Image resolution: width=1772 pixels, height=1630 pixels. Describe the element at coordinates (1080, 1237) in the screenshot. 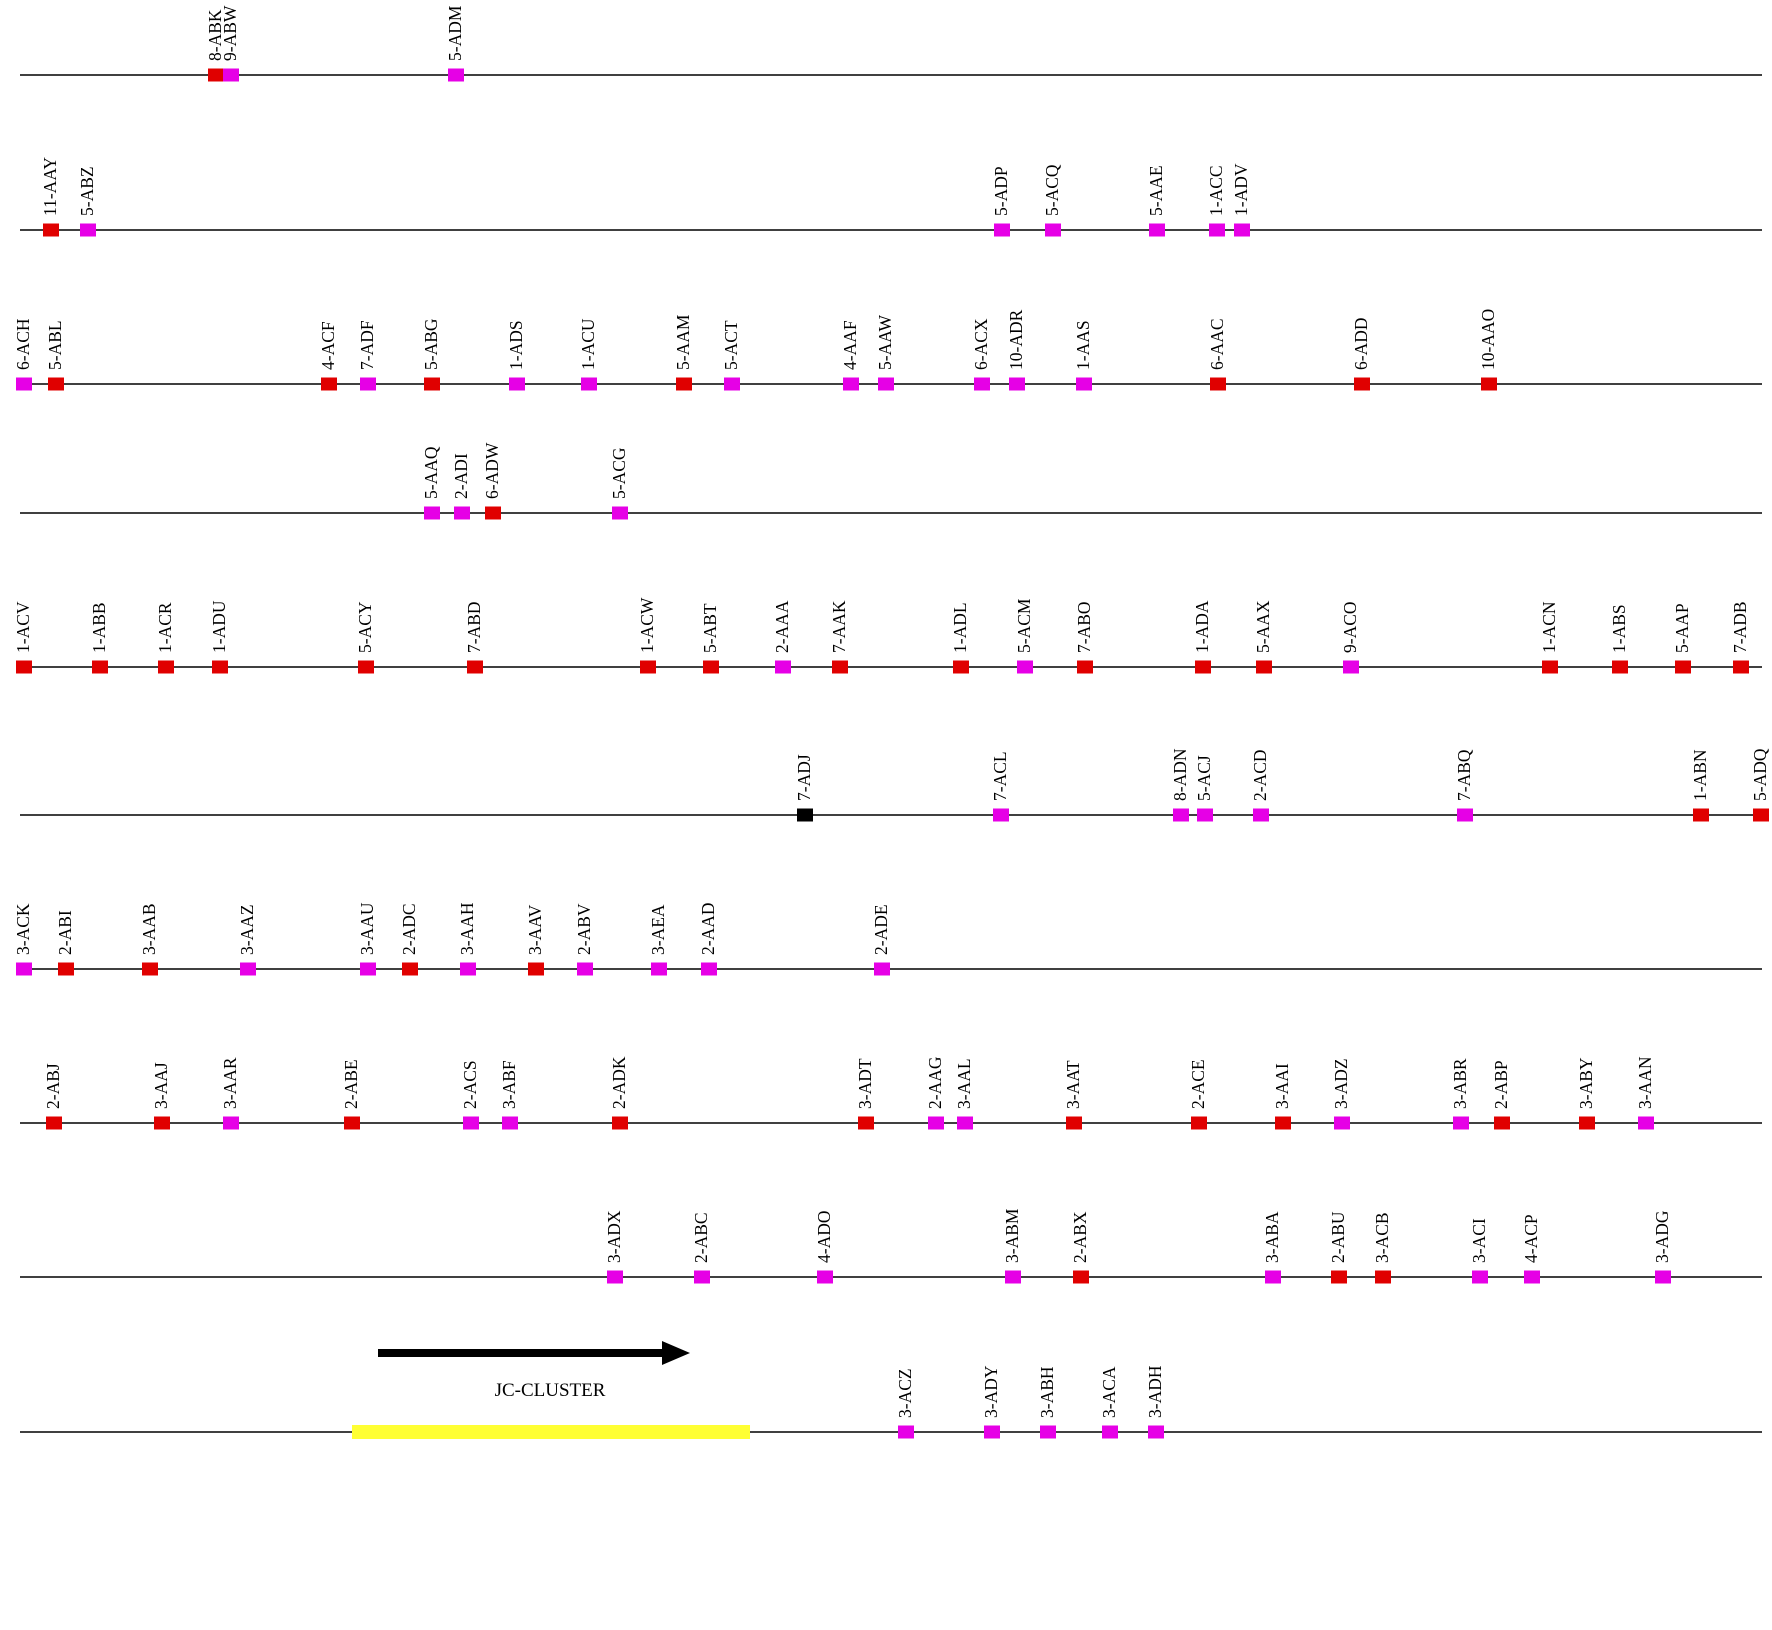

I see `marker-label: 2-ABX` at that location.